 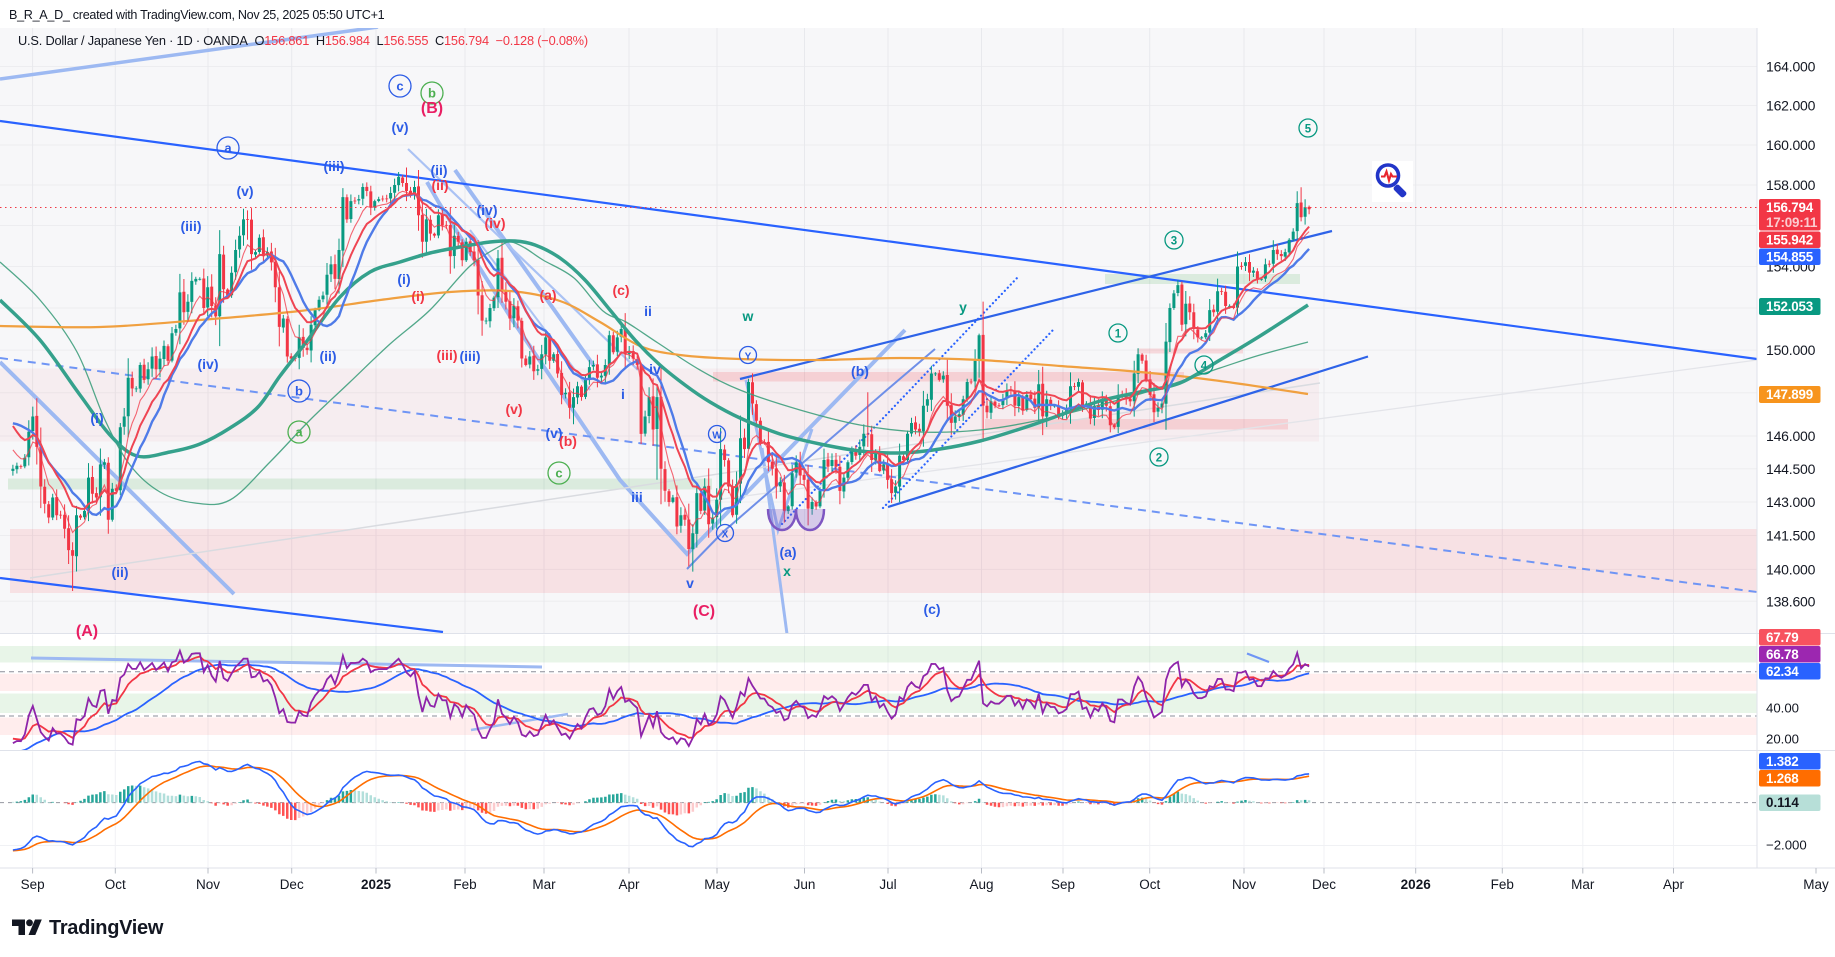 I want to click on svg-text: (B), so click(x=432, y=108).